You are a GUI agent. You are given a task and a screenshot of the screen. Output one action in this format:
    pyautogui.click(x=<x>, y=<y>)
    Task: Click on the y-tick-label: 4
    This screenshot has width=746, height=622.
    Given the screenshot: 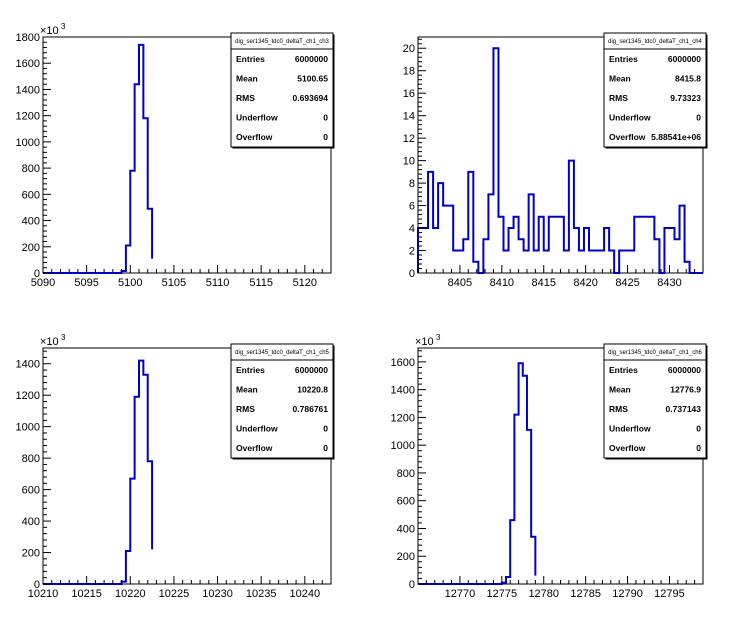 What is the action you would take?
    pyautogui.click(x=412, y=229)
    